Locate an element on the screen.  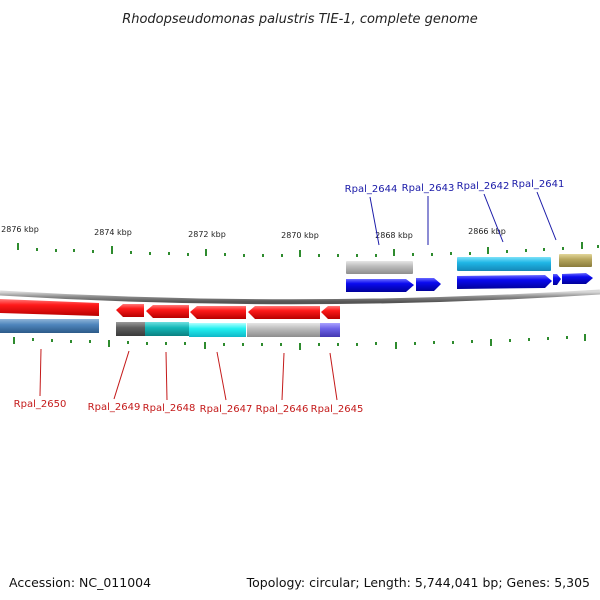
scale-label-2866: 2866 kbp is located at coordinates (487, 231).